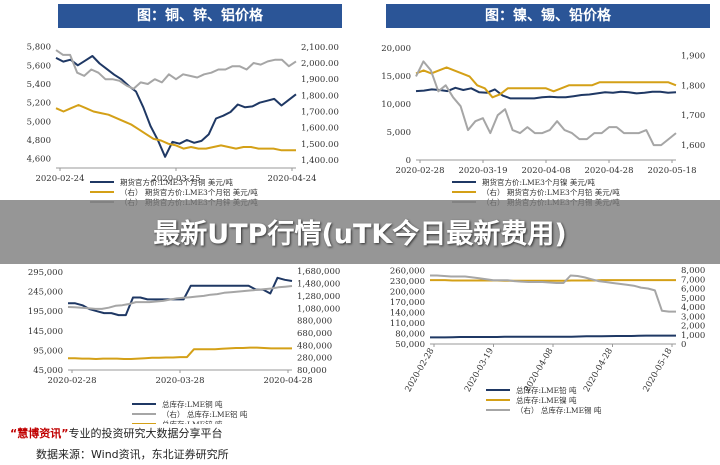 This screenshot has width=720, height=465. I want to click on y-right-tick-label: 2,000, so click(693, 327).